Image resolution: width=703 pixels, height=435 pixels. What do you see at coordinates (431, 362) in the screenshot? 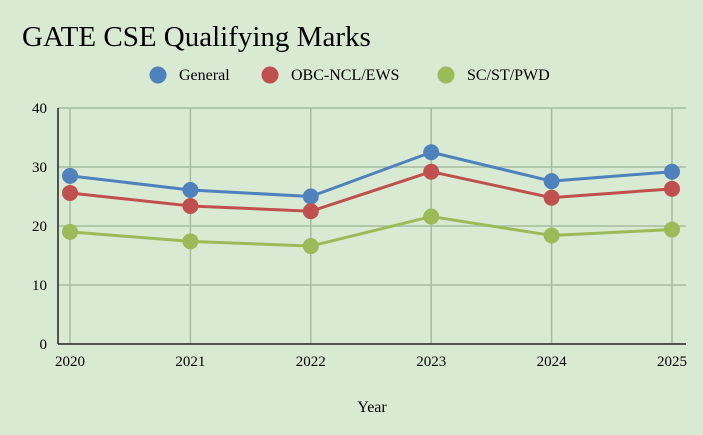
I see `x-tick-label: 2023` at bounding box center [431, 362].